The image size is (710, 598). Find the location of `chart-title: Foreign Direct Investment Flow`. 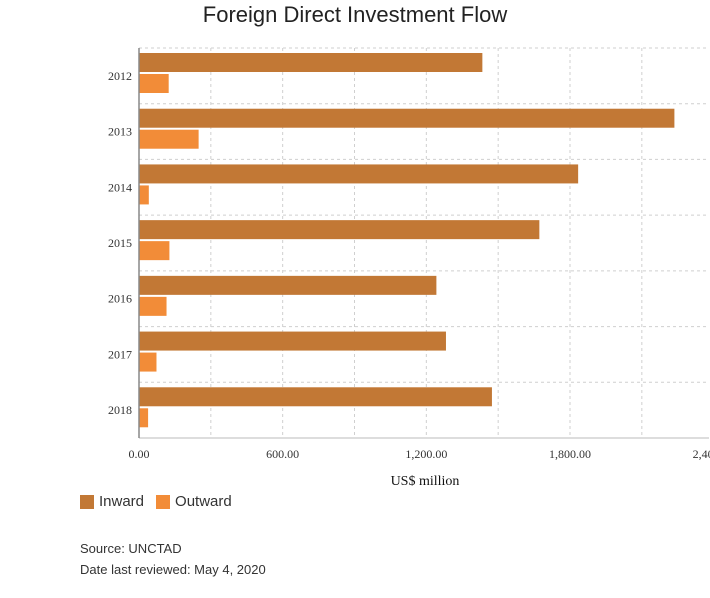

chart-title: Foreign Direct Investment Flow is located at coordinates (355, 14).